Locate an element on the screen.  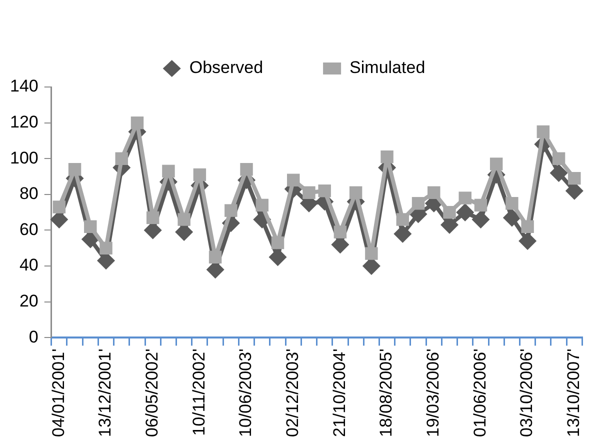
x-tick-label: 10/11/2002' is located at coordinates (198, 392).